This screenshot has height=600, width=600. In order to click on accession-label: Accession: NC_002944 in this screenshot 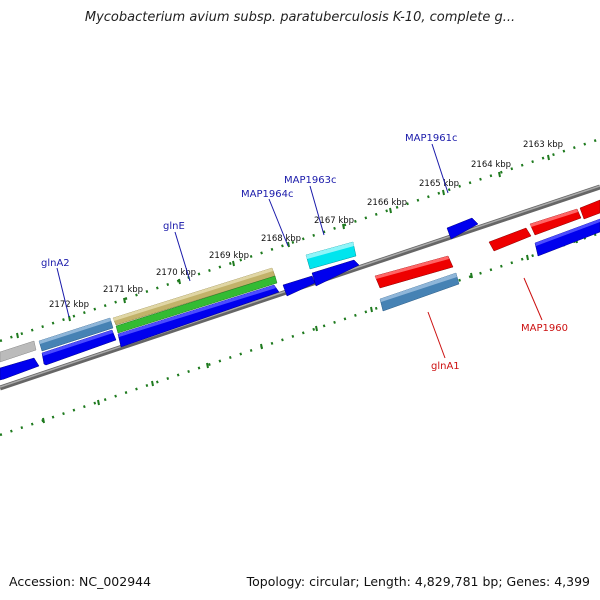, I will do `click(80, 581)`.